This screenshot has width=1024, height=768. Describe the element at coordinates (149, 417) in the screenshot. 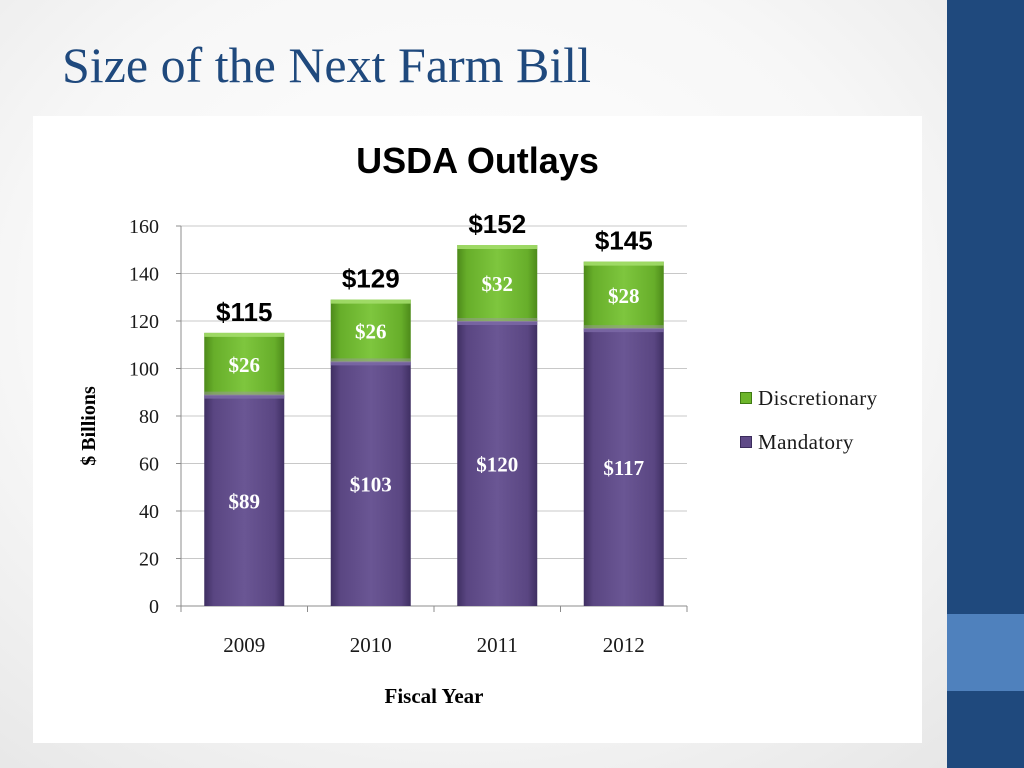

I see `y-tick-label: 80` at that location.